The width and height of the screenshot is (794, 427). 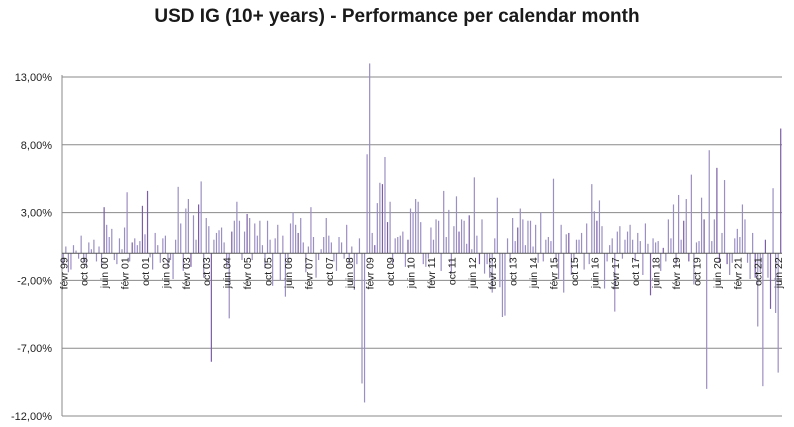 I want to click on x-tick-label: oct 19, so click(x=697, y=271).